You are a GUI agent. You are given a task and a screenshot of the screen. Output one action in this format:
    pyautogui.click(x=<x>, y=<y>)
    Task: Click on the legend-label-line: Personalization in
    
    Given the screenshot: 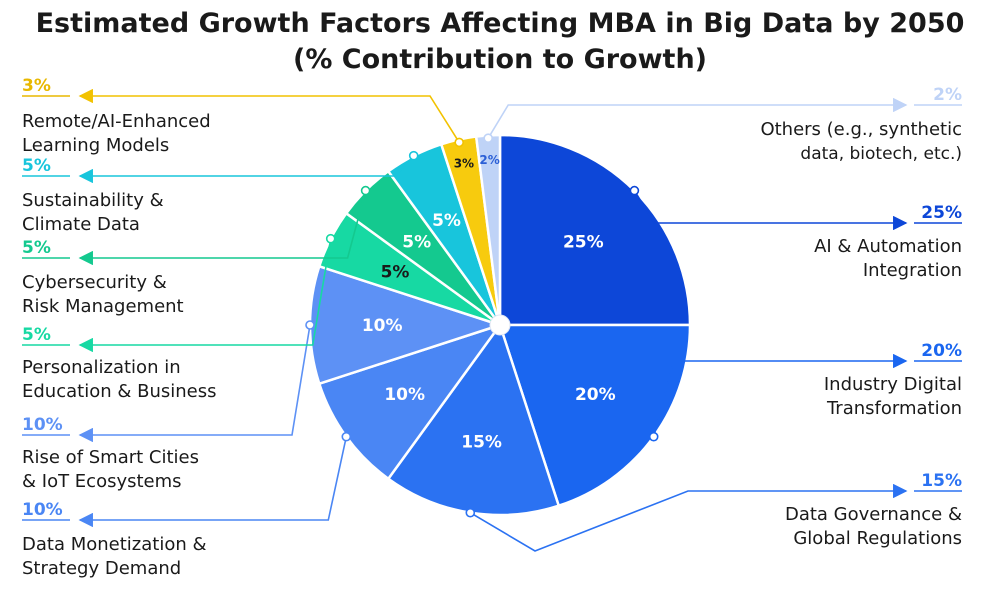 What is the action you would take?
    pyautogui.click(x=101, y=367)
    